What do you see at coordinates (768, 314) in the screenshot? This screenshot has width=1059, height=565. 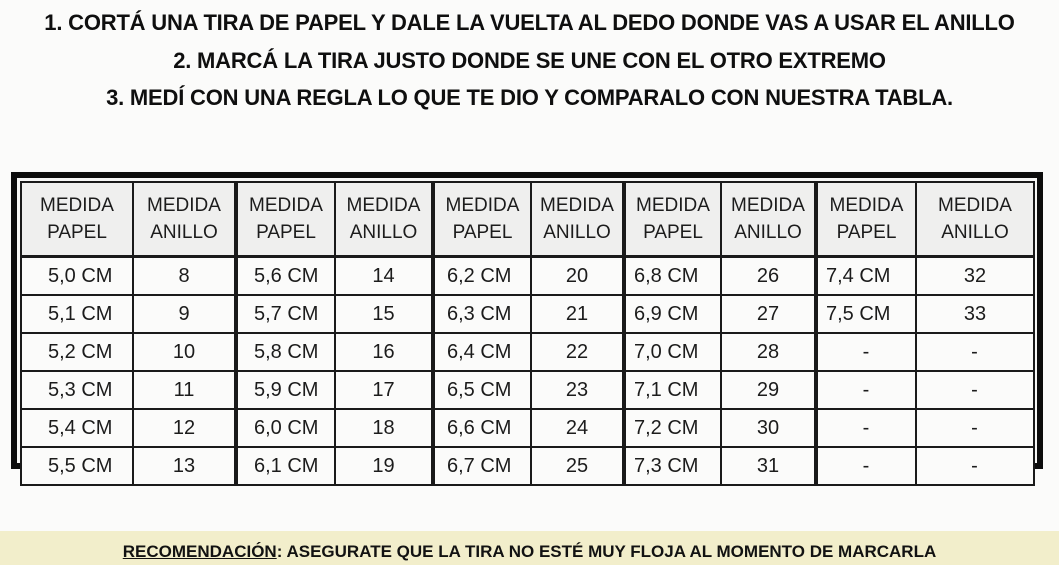 I see `table-cell: 27` at bounding box center [768, 314].